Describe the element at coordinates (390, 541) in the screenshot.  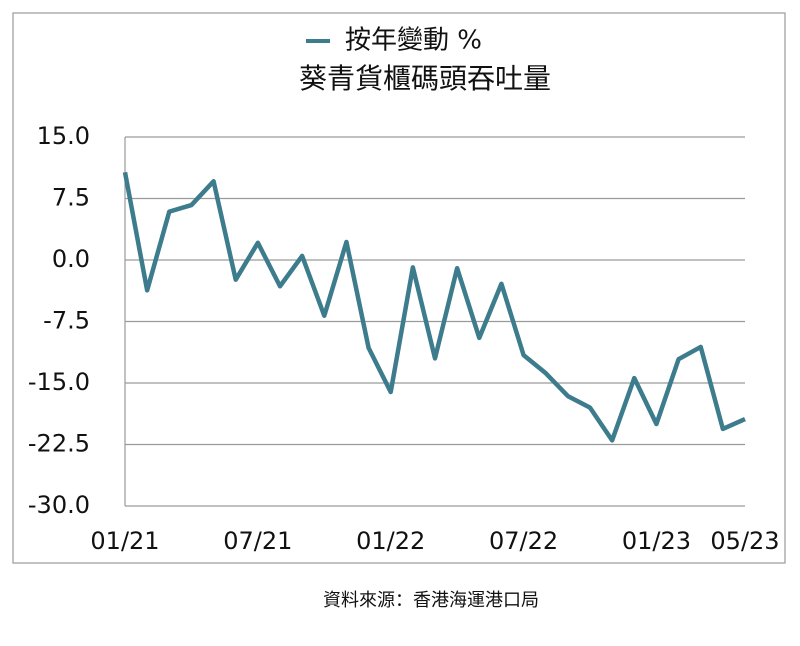
I see `x-tick-label: 01/22` at that location.